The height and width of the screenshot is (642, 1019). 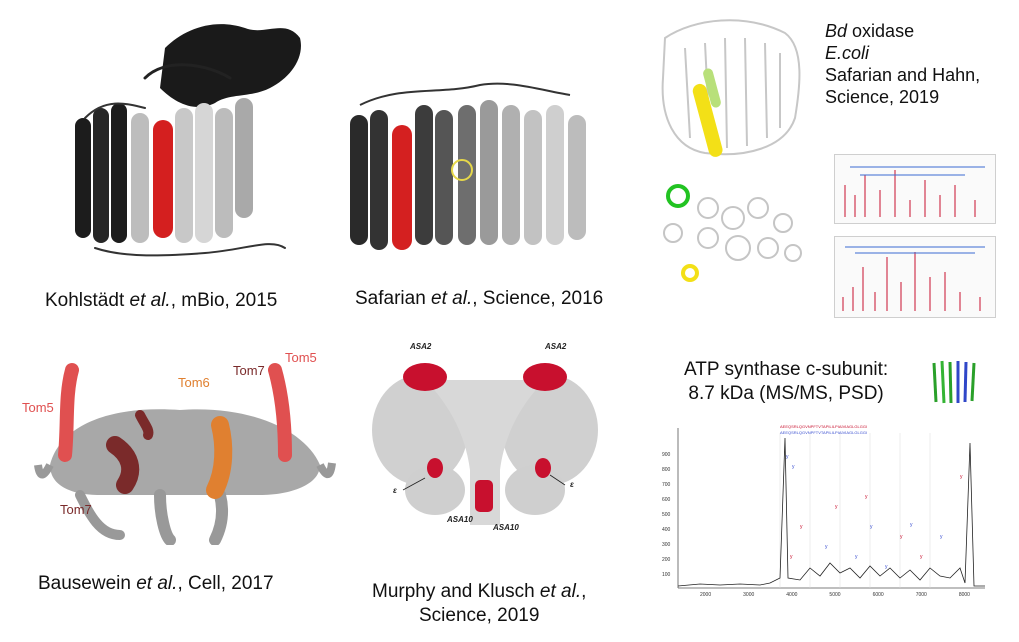 What do you see at coordinates (460, 519) in the screenshot?
I see `label-asa10-left: ASA10` at bounding box center [460, 519].